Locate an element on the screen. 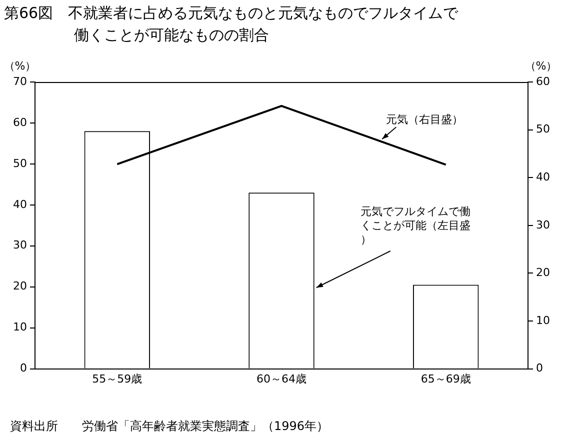 The image size is (563, 445). y2-tick-label: 40 is located at coordinates (543, 177).